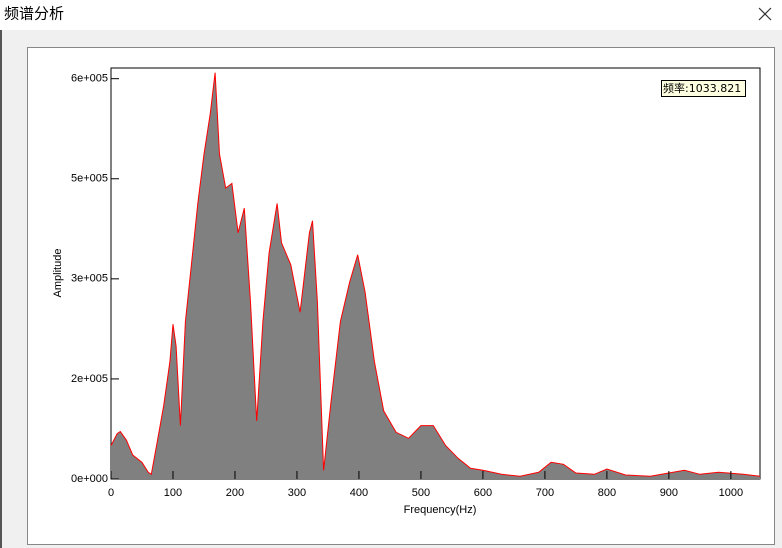 The width and height of the screenshot is (782, 548). Describe the element at coordinates (89, 479) in the screenshot. I see `y-tick-label: 0e+000` at that location.